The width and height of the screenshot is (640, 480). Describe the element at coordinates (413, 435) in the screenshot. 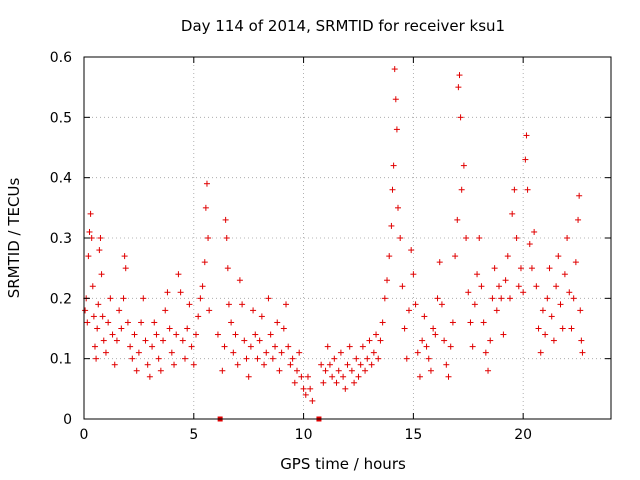

I see `x-tick-label: 15` at that location.